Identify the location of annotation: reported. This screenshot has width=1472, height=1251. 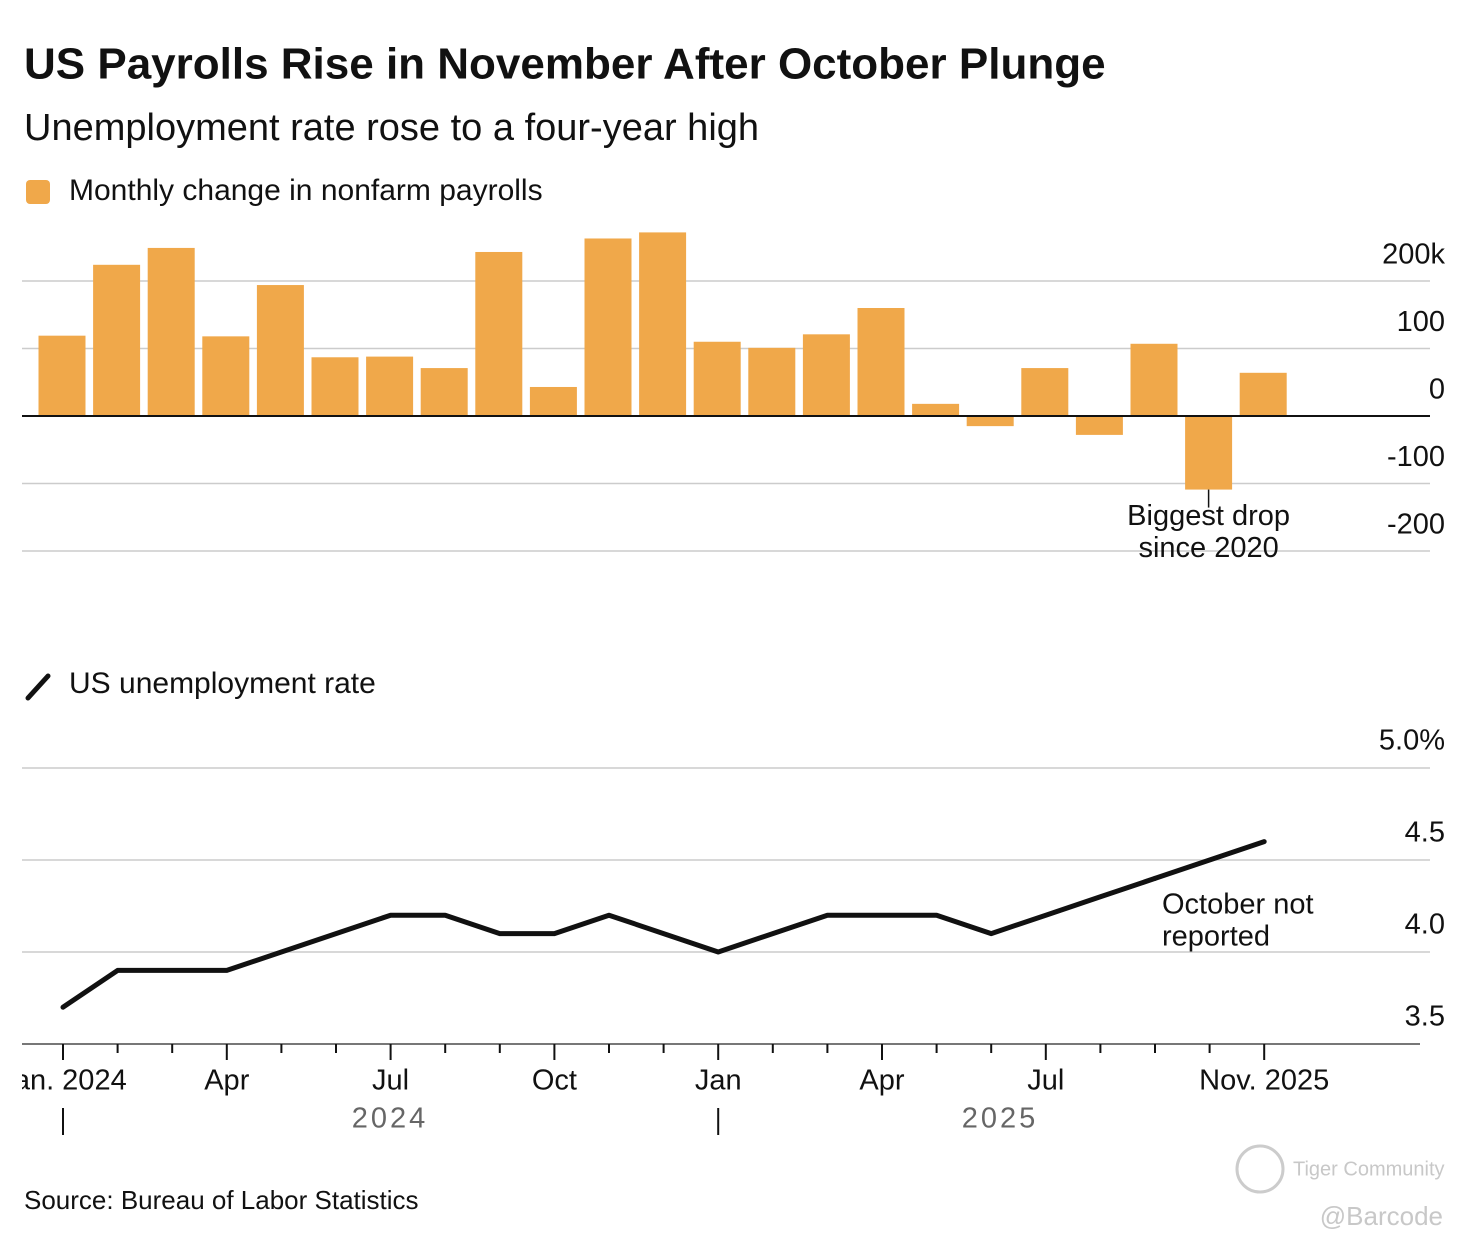
(1216, 937).